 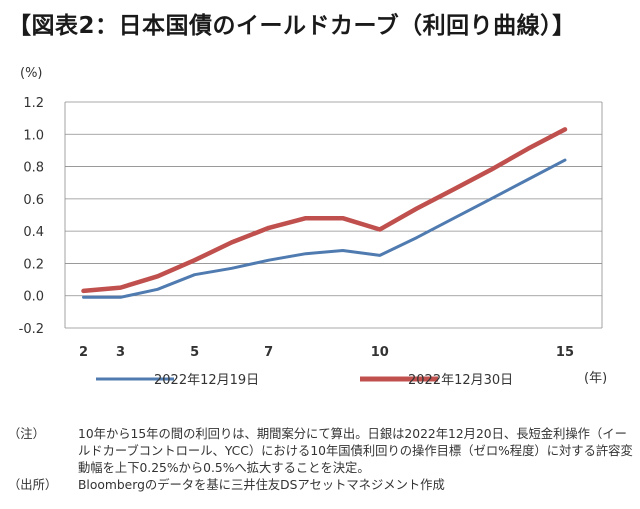 I want to click on y-unit-label: (%), so click(x=31, y=73).